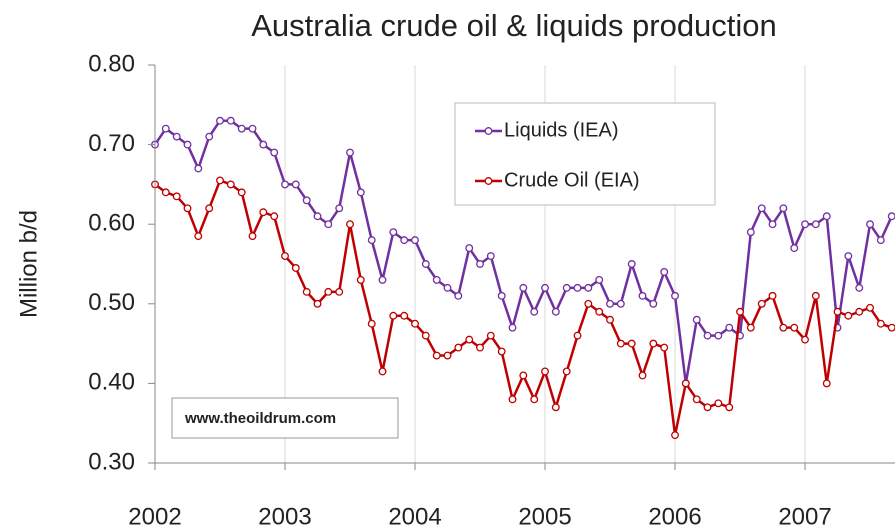  What do you see at coordinates (28, 264) in the screenshot?
I see `y-axis-label: Million b/d` at bounding box center [28, 264].